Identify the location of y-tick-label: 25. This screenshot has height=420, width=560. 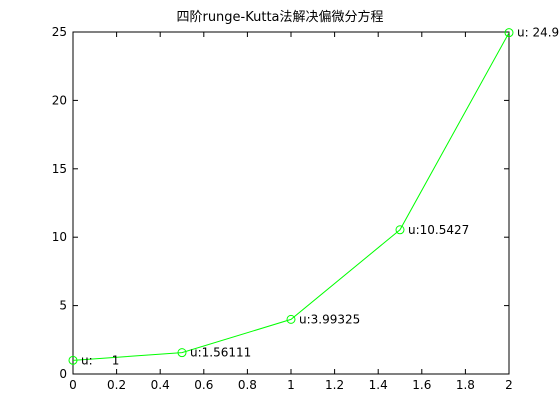
(59, 32).